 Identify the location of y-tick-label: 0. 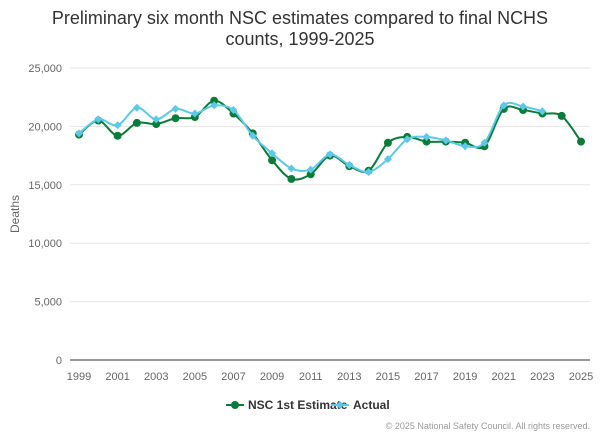
(59, 361).